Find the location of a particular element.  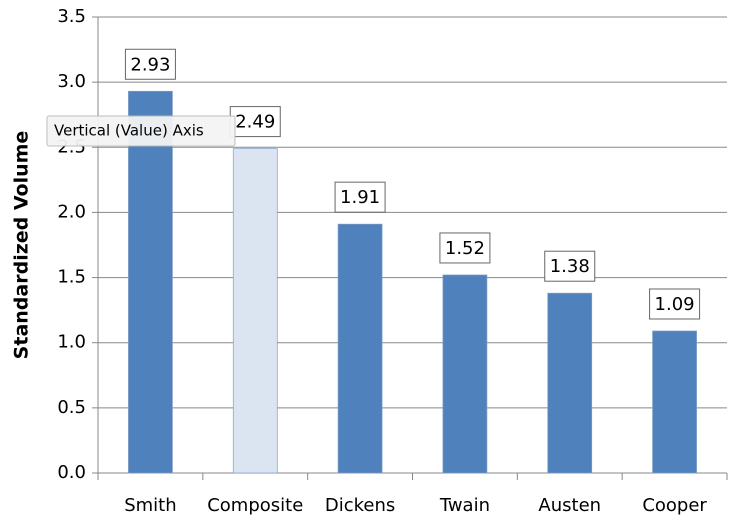

tooltip-text: Vertical (Value) Axis is located at coordinates (129, 131).